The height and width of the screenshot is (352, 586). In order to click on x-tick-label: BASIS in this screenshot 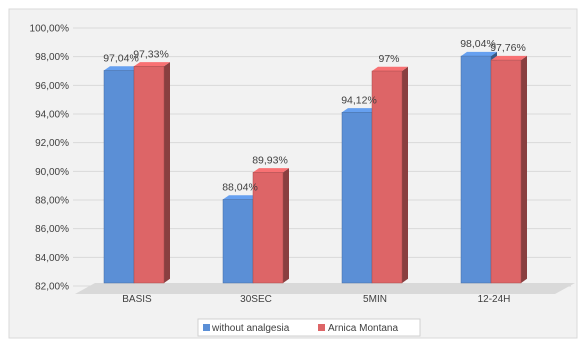, I will do `click(137, 299)`.